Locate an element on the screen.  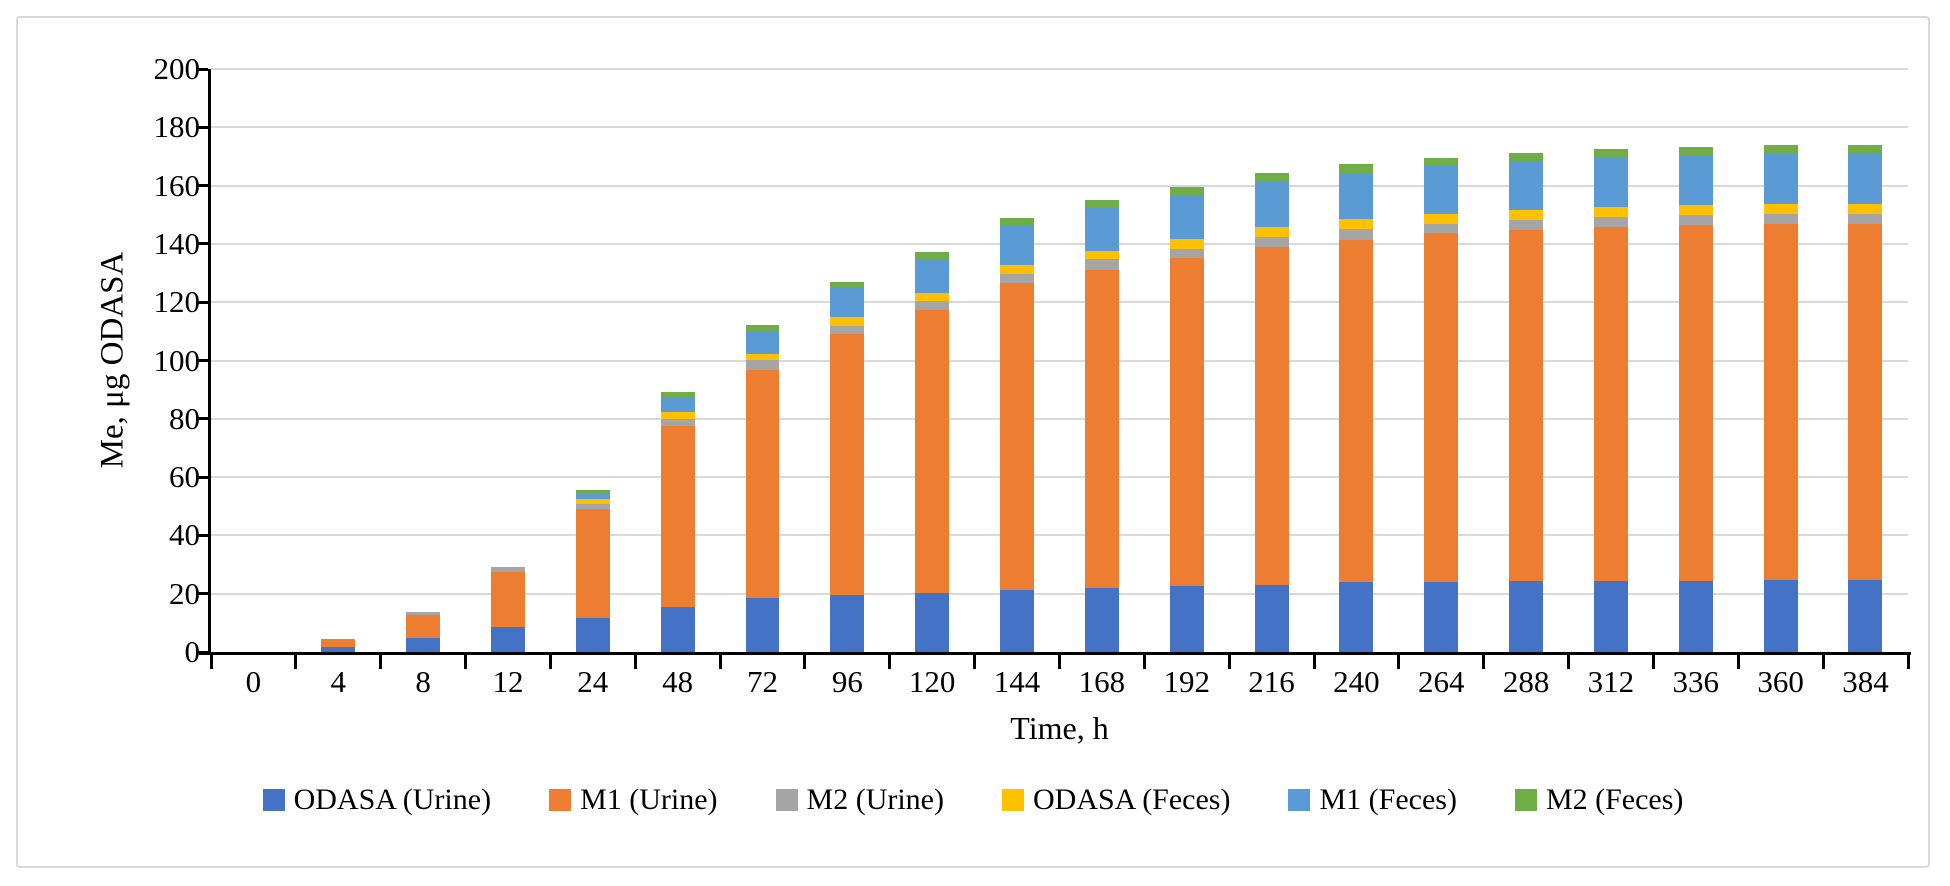
x-tick-label: 192 is located at coordinates (1186, 681).